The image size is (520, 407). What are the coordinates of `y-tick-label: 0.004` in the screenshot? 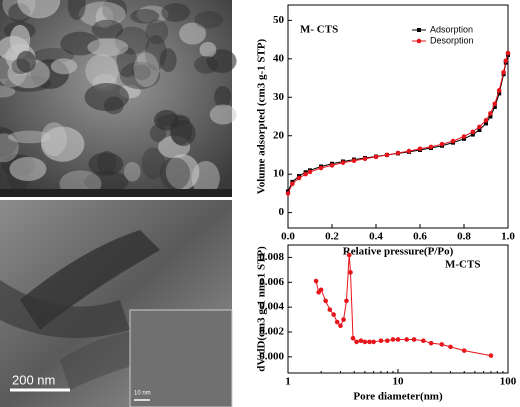 It's located at (271, 307).